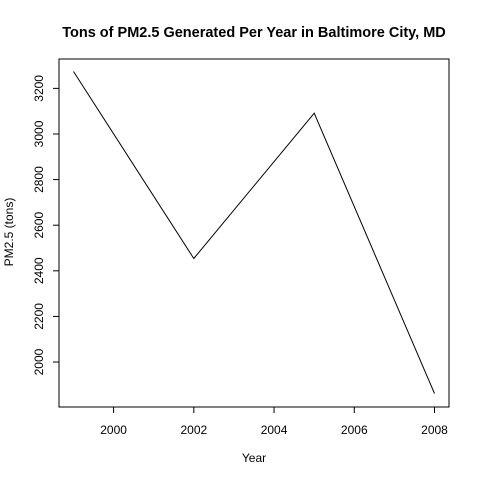 Image resolution: width=480 pixels, height=480 pixels. What do you see at coordinates (434, 430) in the screenshot?
I see `x-tick-label: 2008` at bounding box center [434, 430].